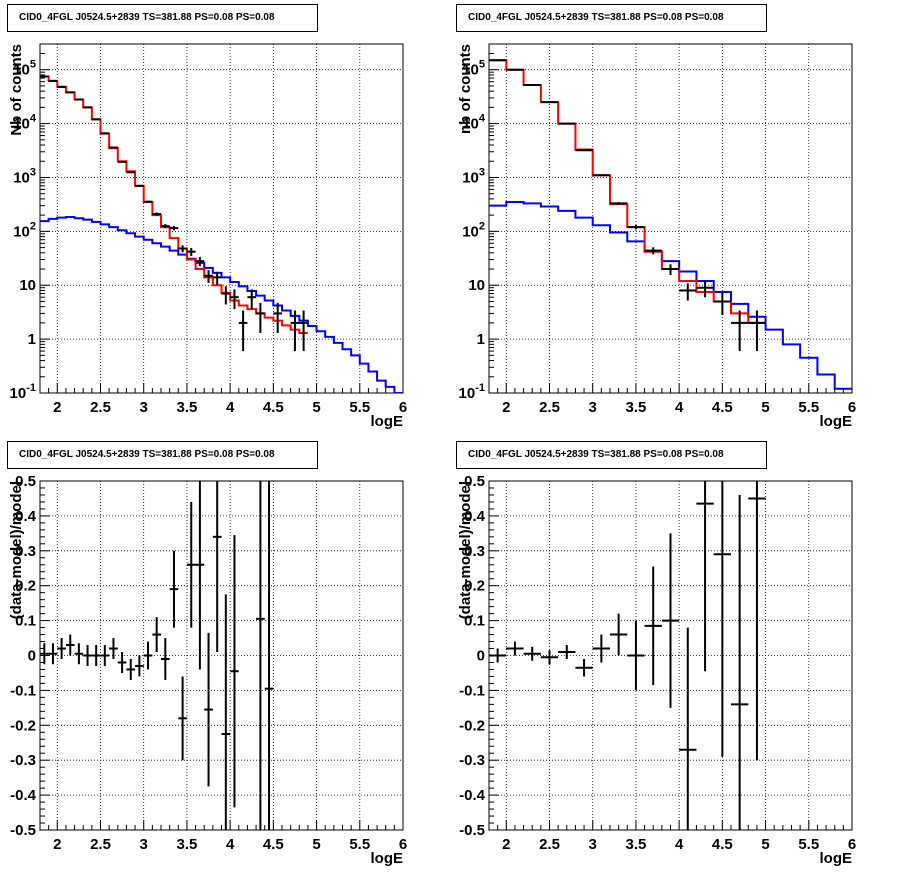 This screenshot has height=875, width=898. Describe the element at coordinates (25, 123) in the screenshot. I see `y-tick-label: 10⁴` at that location.